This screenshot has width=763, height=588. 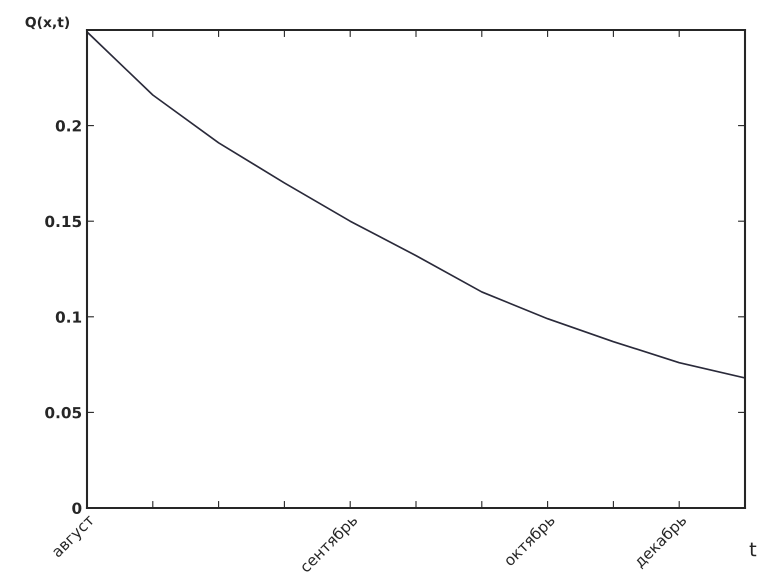 I want to click on y-tick-label: 0.05, so click(x=63, y=412).